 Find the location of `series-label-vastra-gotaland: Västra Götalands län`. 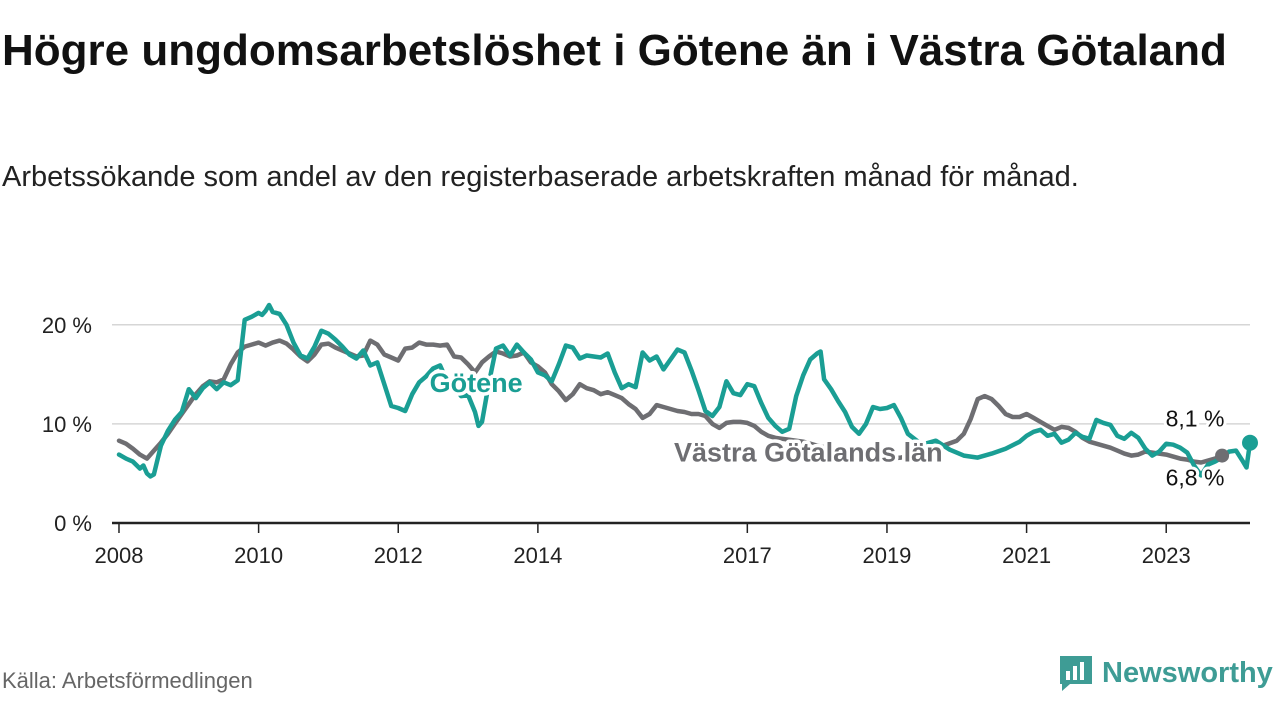

series-label-vastra-gotaland: Västra Götalands län is located at coordinates (808, 453).